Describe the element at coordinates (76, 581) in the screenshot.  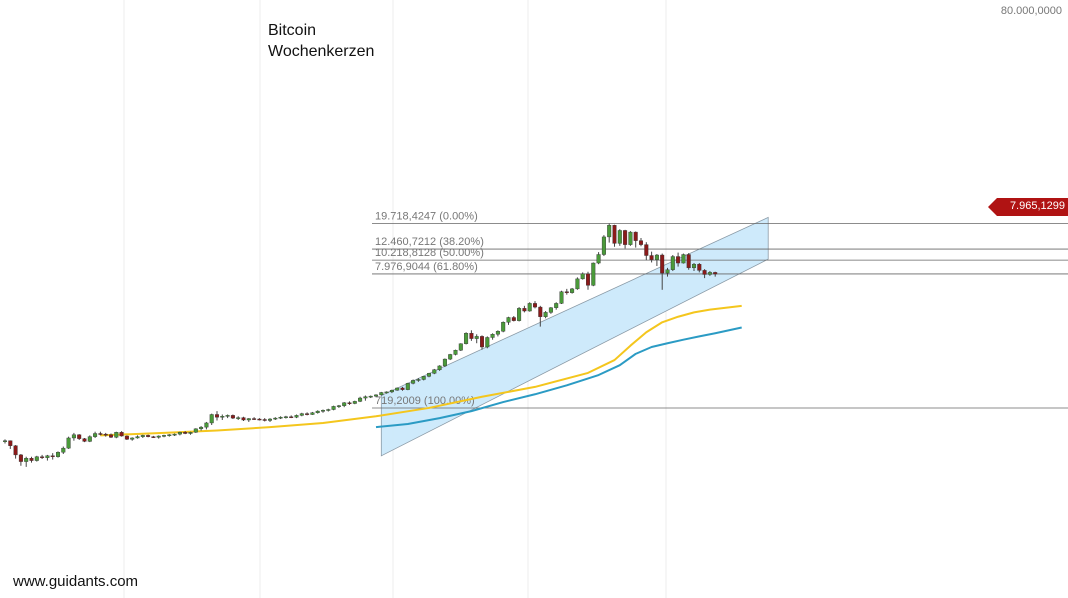
I see `watermark: www.guidants.com` at that location.